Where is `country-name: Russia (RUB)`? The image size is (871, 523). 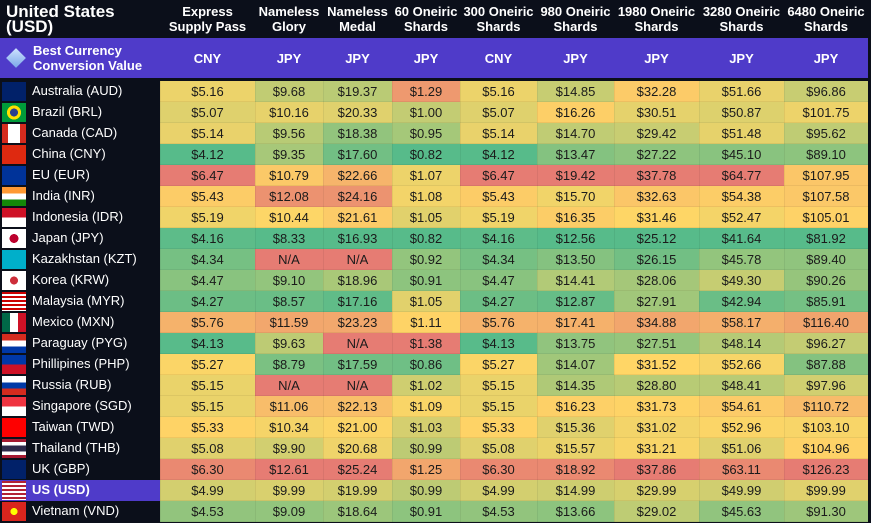 country-name: Russia (RUB) is located at coordinates (72, 384).